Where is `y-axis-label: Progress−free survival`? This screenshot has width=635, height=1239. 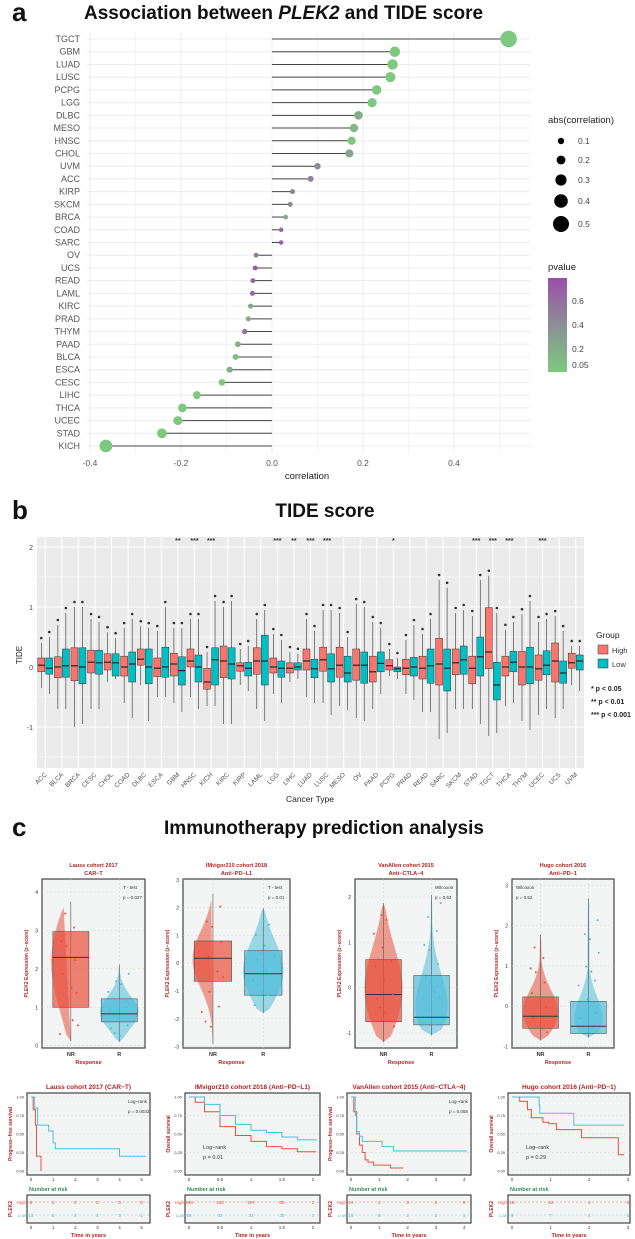 y-axis-label: Progress−free survival is located at coordinates (11, 1133).